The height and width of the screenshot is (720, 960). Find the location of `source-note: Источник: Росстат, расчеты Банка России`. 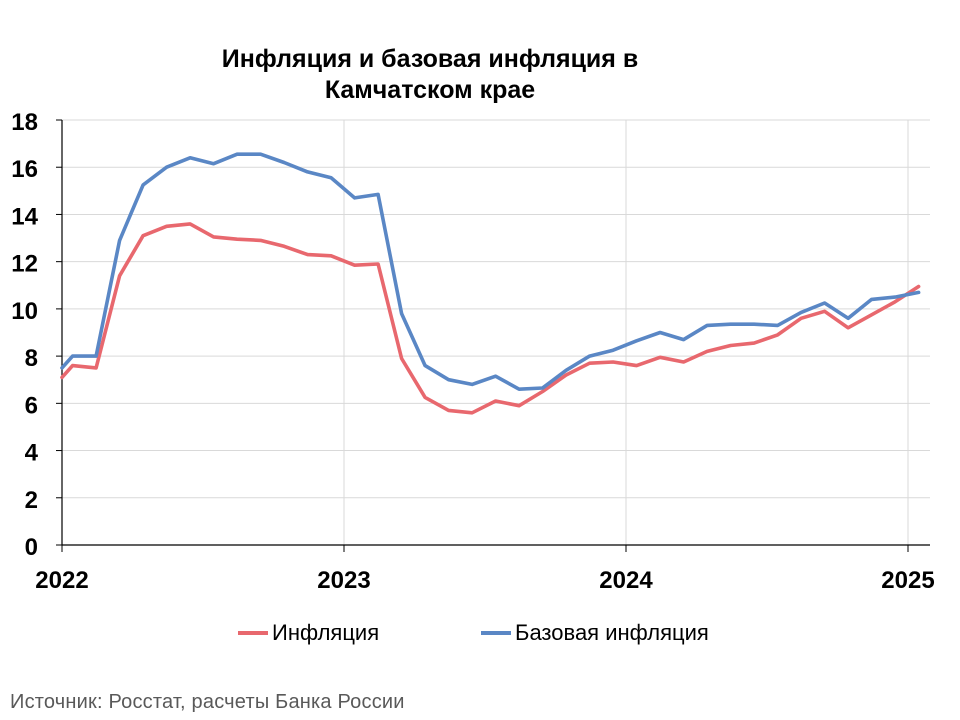

source-note: Источник: Росстат, расчеты Банка России is located at coordinates (207, 702).